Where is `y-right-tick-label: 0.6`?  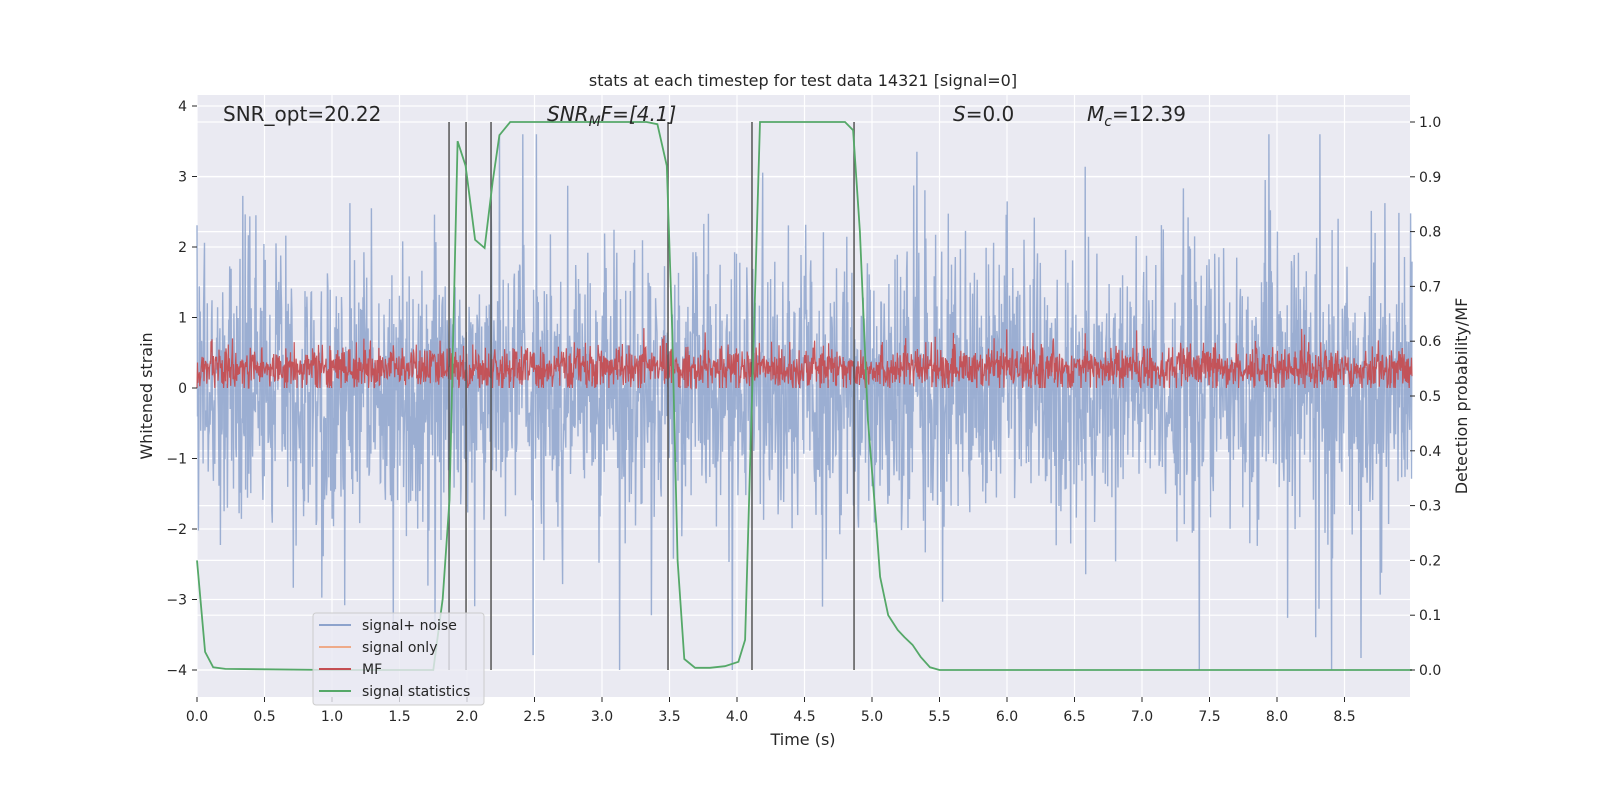
y-right-tick-label: 0.6 is located at coordinates (1430, 342).